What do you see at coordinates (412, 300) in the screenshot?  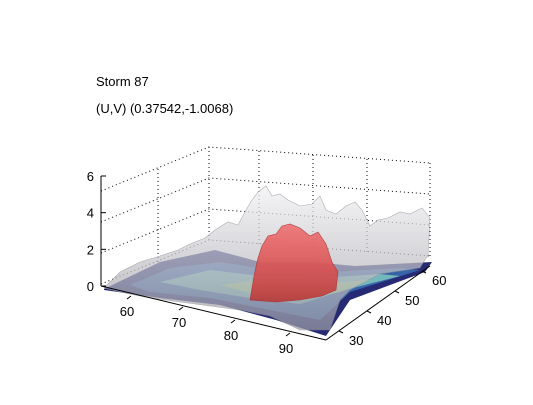 I see `y-tick-label: 50` at bounding box center [412, 300].